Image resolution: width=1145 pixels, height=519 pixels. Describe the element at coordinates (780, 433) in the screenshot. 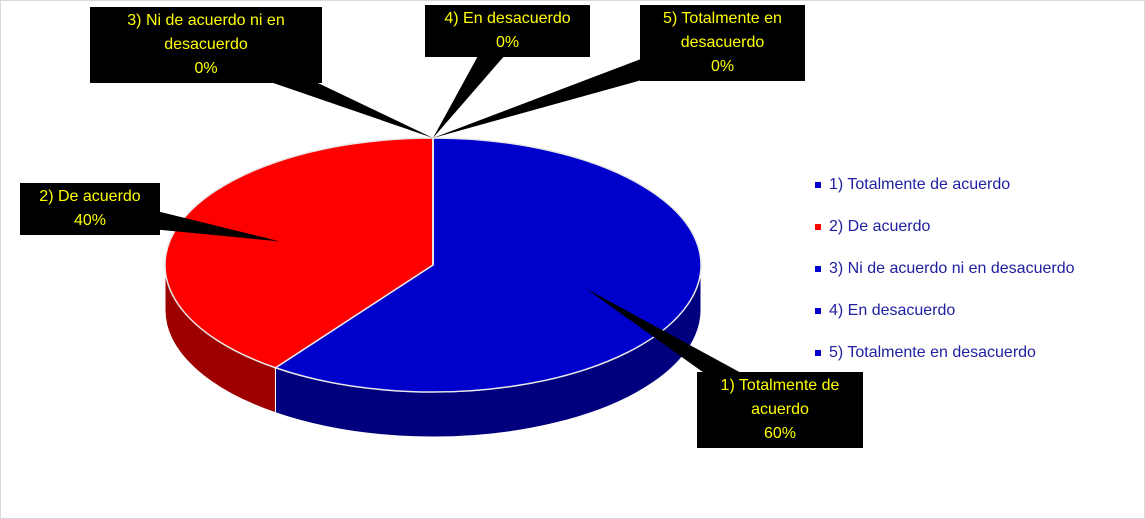

I see `label-value: 60%` at that location.